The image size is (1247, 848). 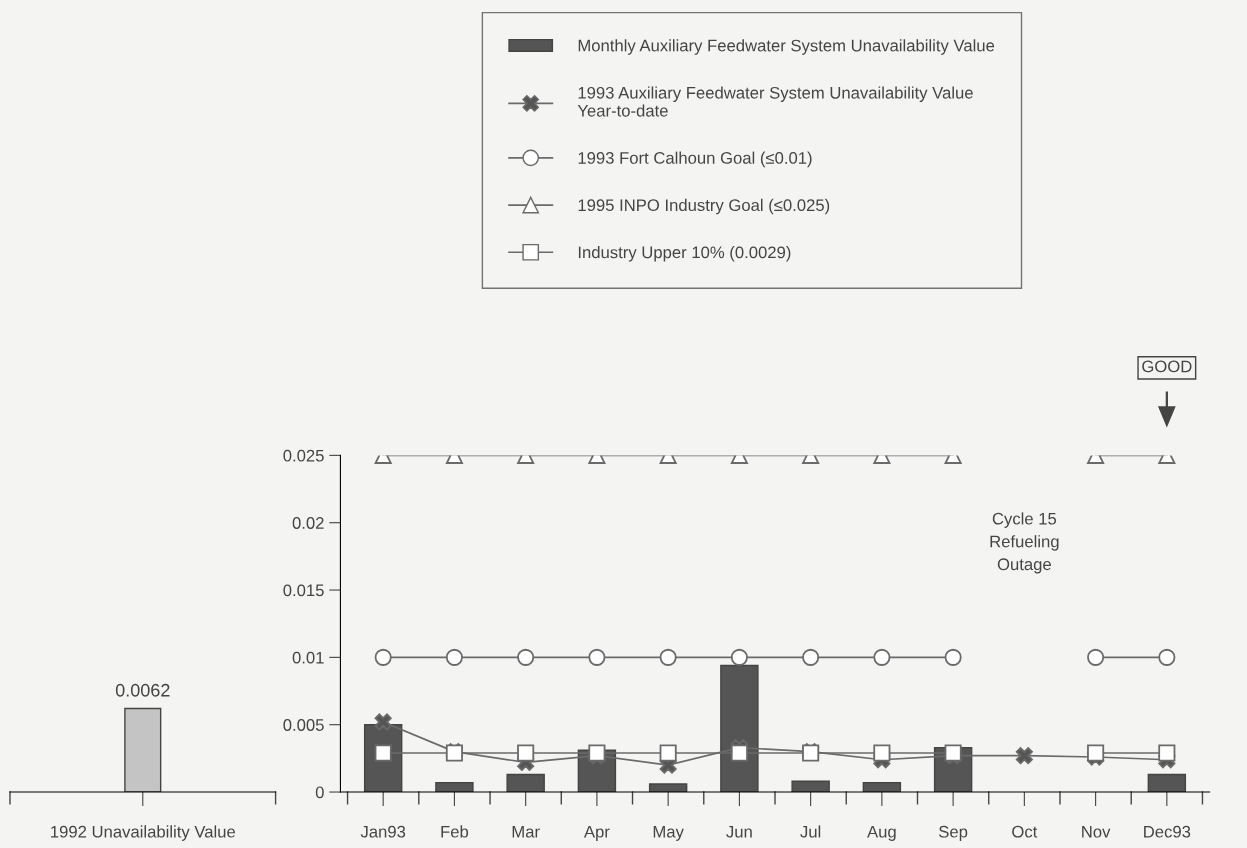 What do you see at coordinates (786, 47) in the screenshot?
I see `legend-label: Monthly Auxiliary Feedwater System Unavailability Value` at bounding box center [786, 47].